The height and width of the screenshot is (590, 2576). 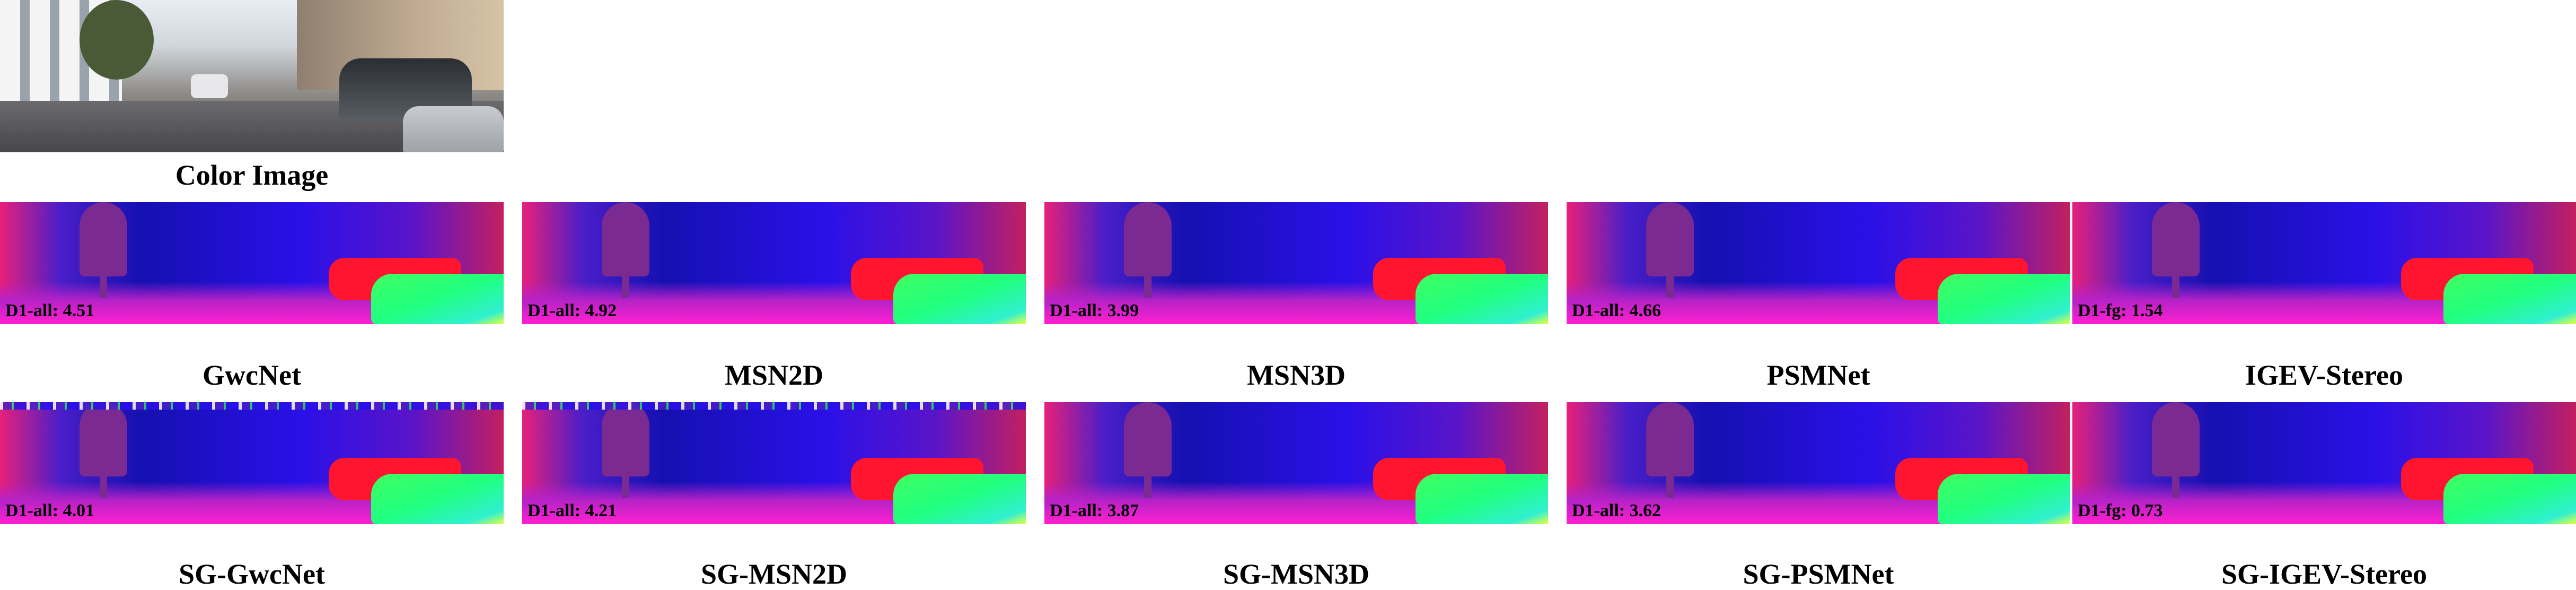 I want to click on metric-label: D1-all: 3.87, so click(x=1094, y=511).